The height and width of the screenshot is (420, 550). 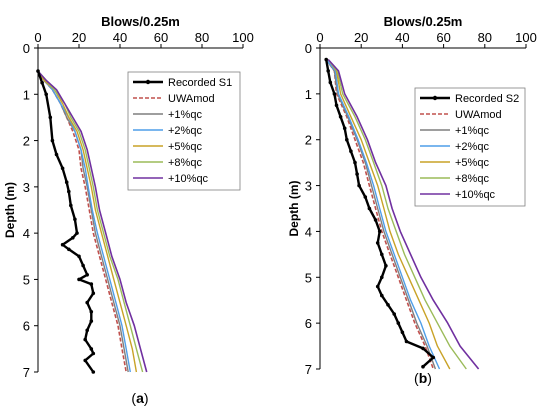 I want to click on series-line-p10, so click(x=92, y=221).